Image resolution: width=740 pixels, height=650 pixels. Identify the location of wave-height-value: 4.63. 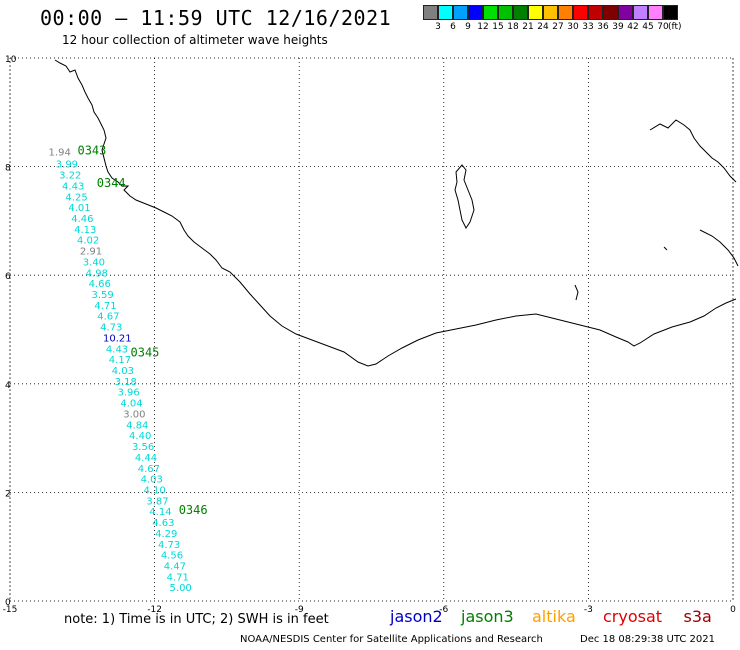
(163, 523).